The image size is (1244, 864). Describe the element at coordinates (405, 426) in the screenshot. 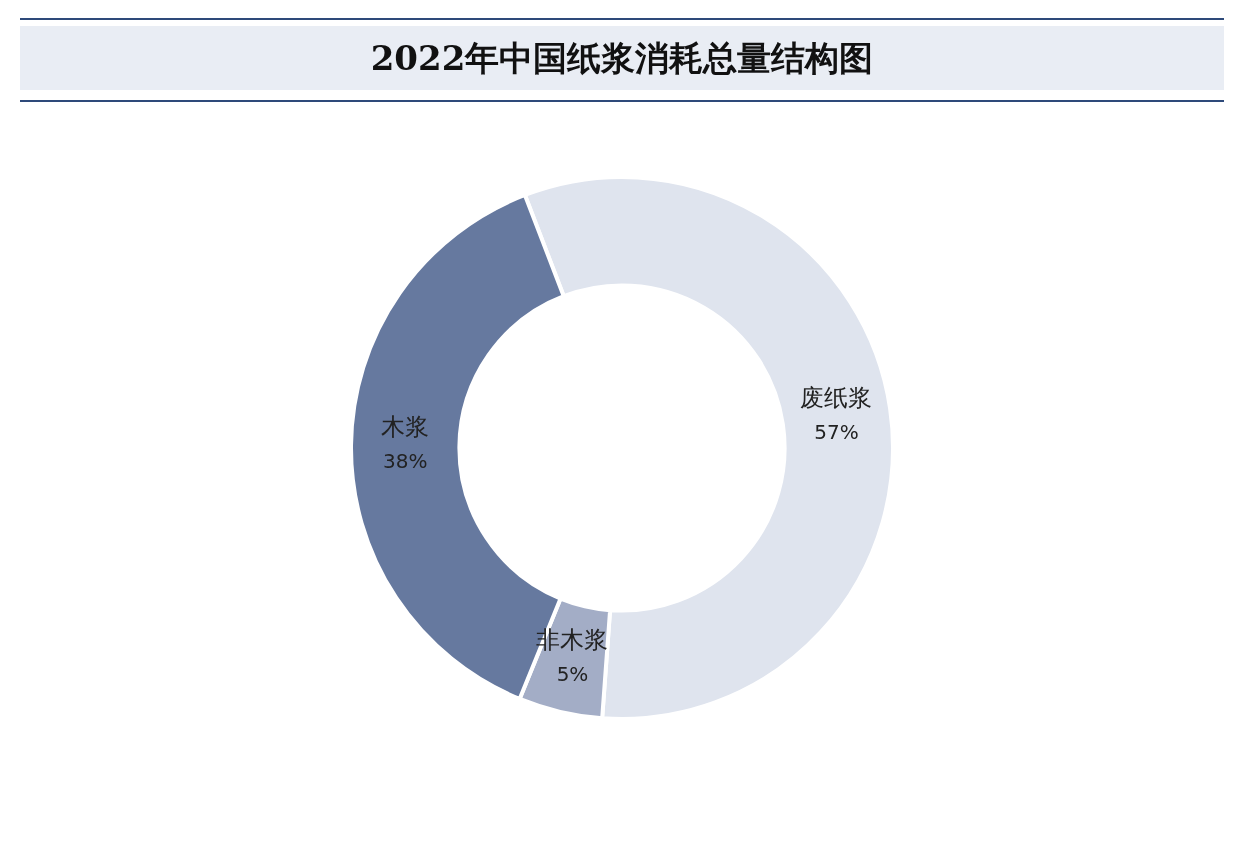

I see `slice-label: 木浆` at that location.